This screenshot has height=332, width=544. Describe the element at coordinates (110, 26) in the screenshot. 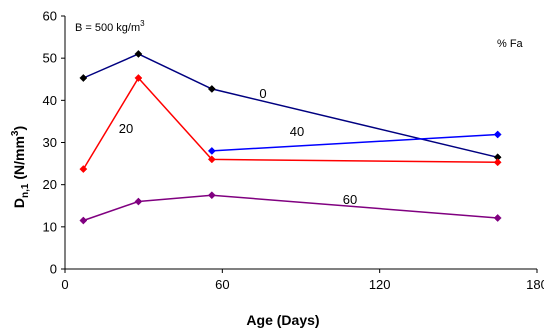

I see `density-annotation: B = 500 kg/m3` at that location.